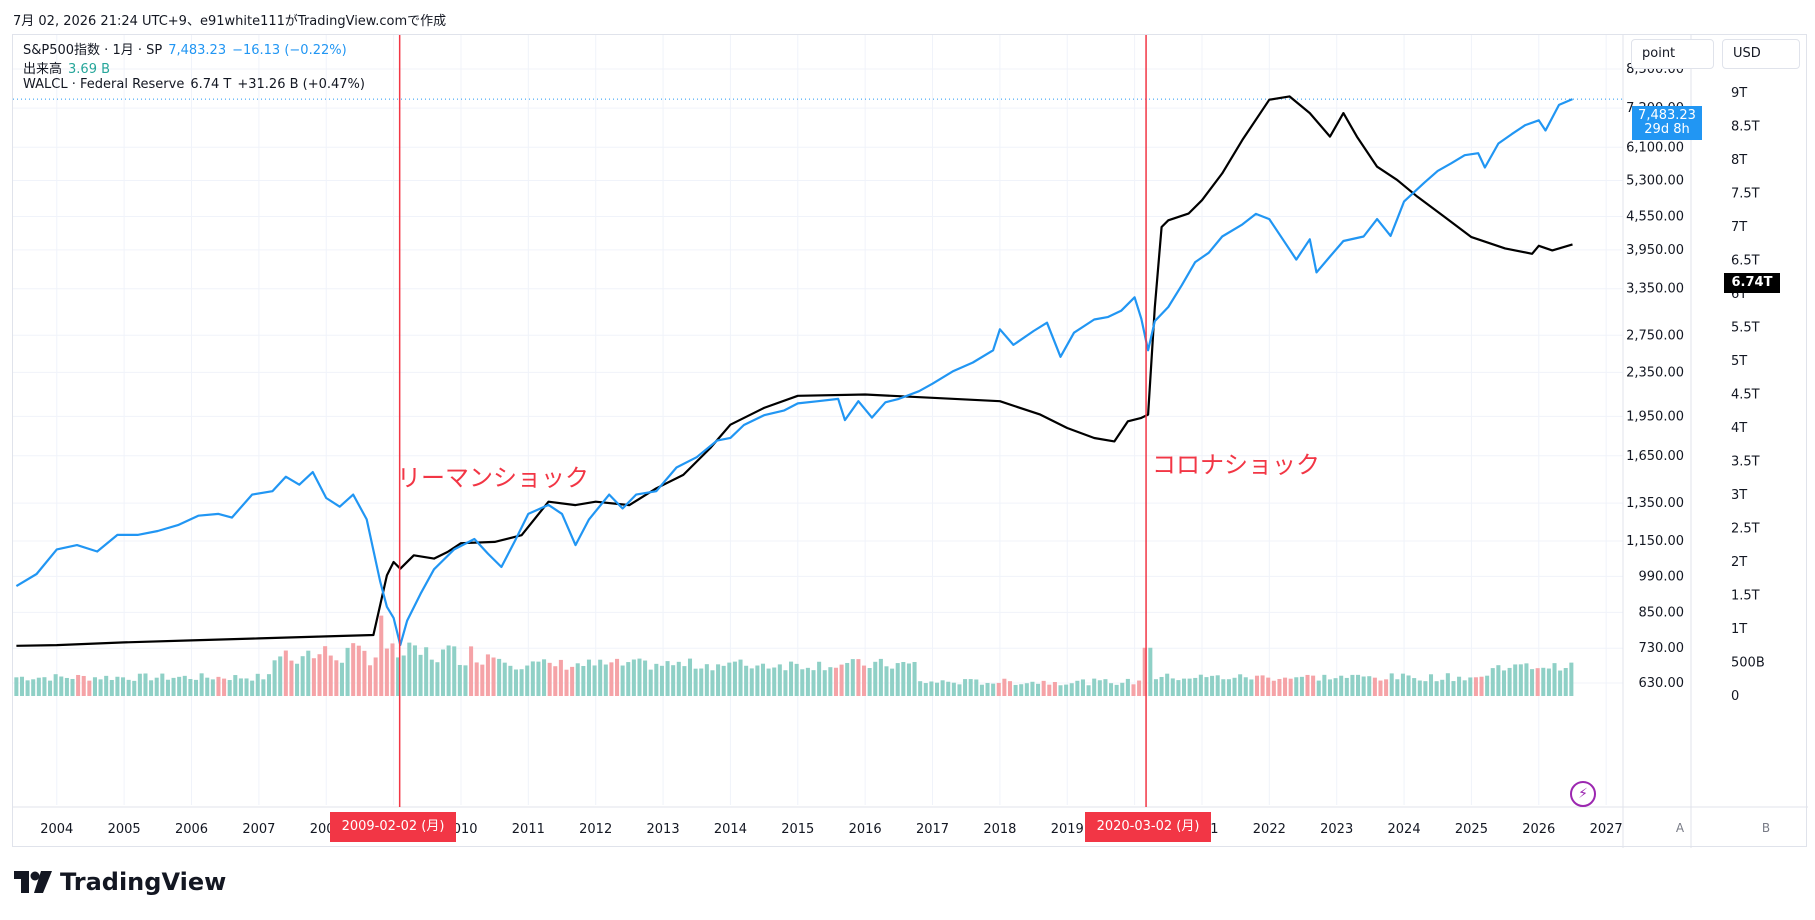 Image resolution: width=1815 pixels, height=920 pixels. What do you see at coordinates (1739, 562) in the screenshot?
I see `right-tick-label: 2T` at bounding box center [1739, 562].